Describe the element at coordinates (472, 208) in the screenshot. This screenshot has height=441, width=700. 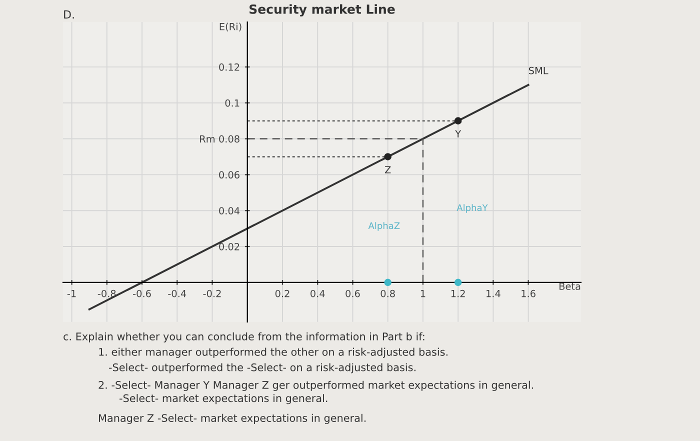
I see `annotation: AlphaY` at that location.